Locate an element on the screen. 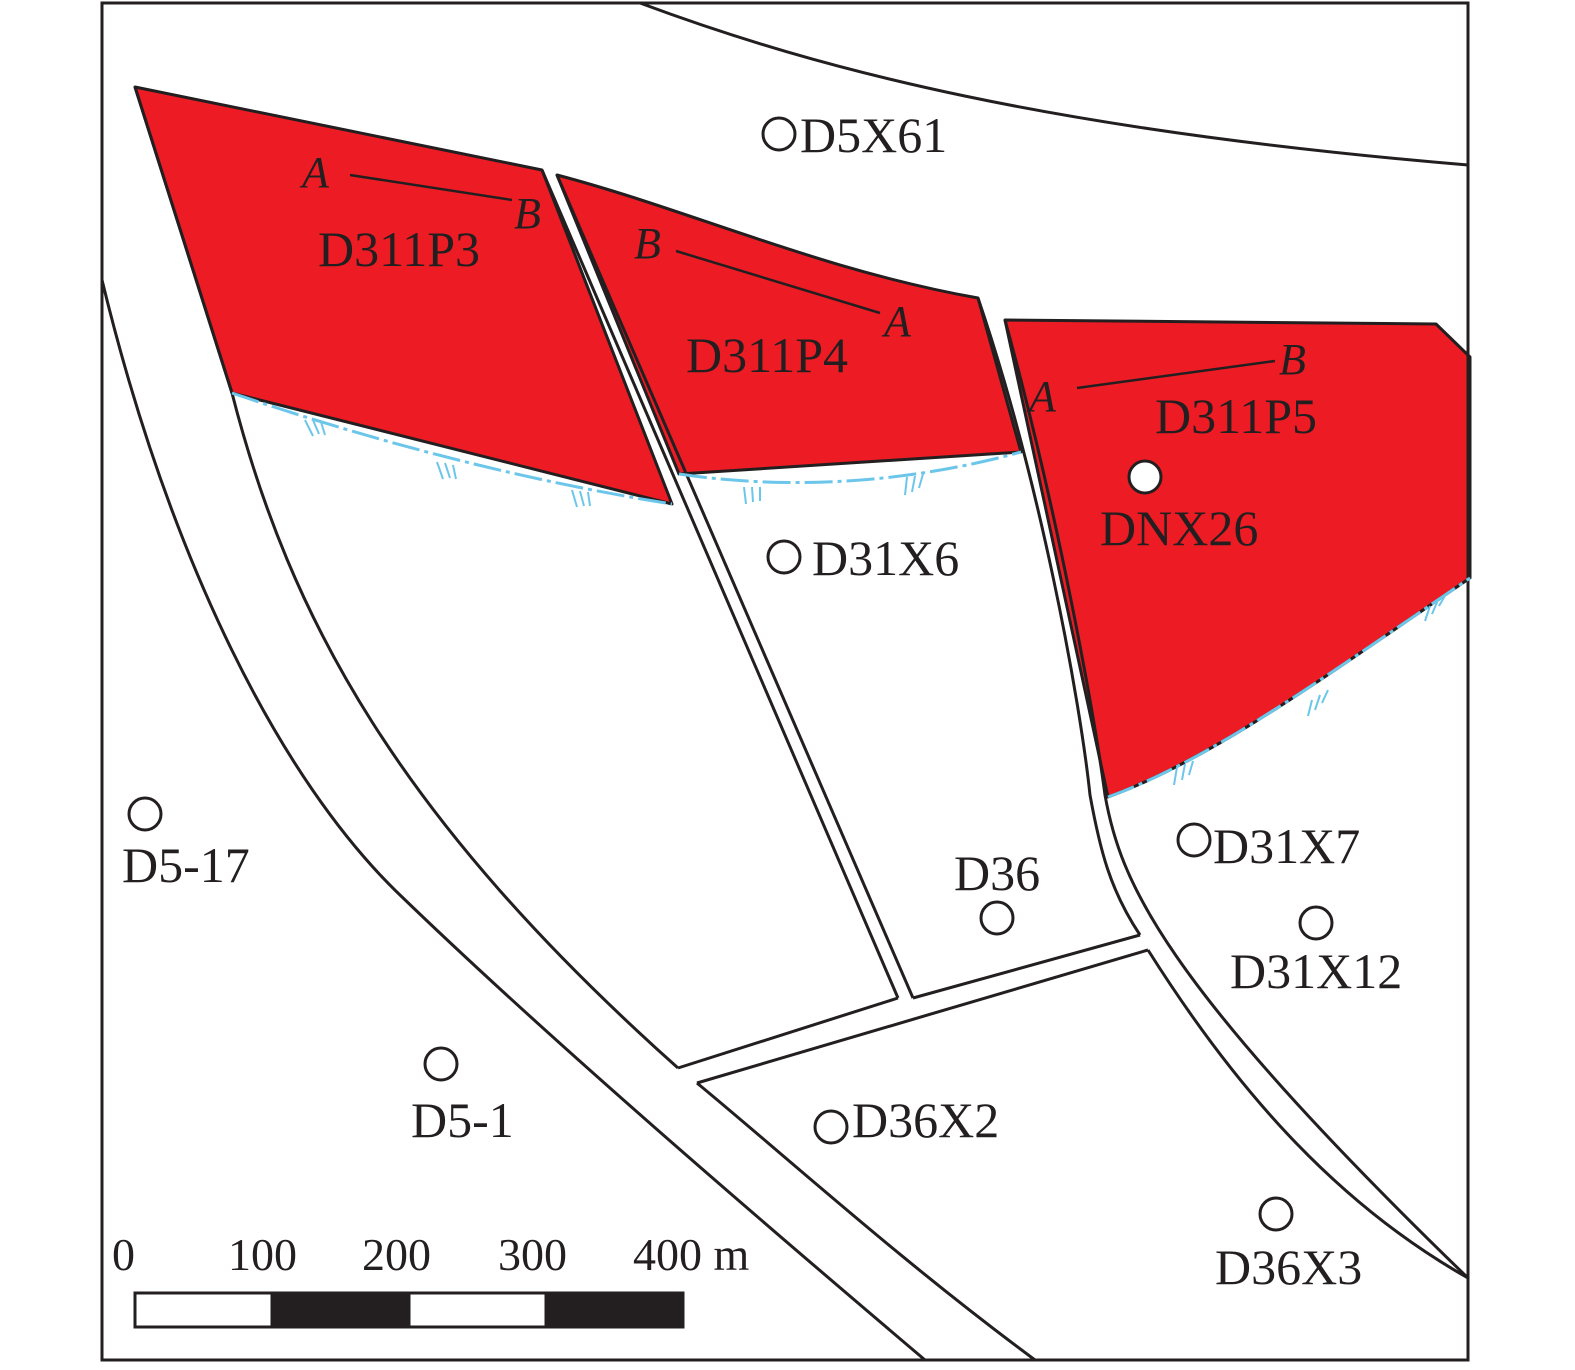 The image size is (1575, 1370). well-label: DNX26 is located at coordinates (1179, 528).